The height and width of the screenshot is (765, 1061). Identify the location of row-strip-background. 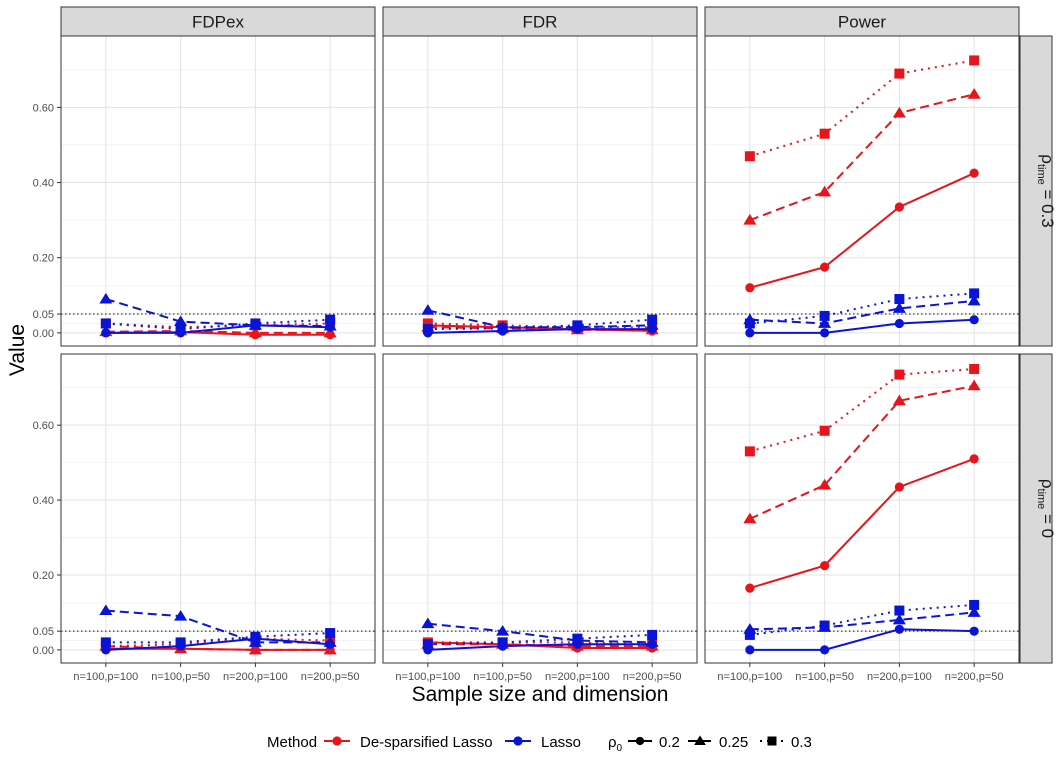
(1036, 508).